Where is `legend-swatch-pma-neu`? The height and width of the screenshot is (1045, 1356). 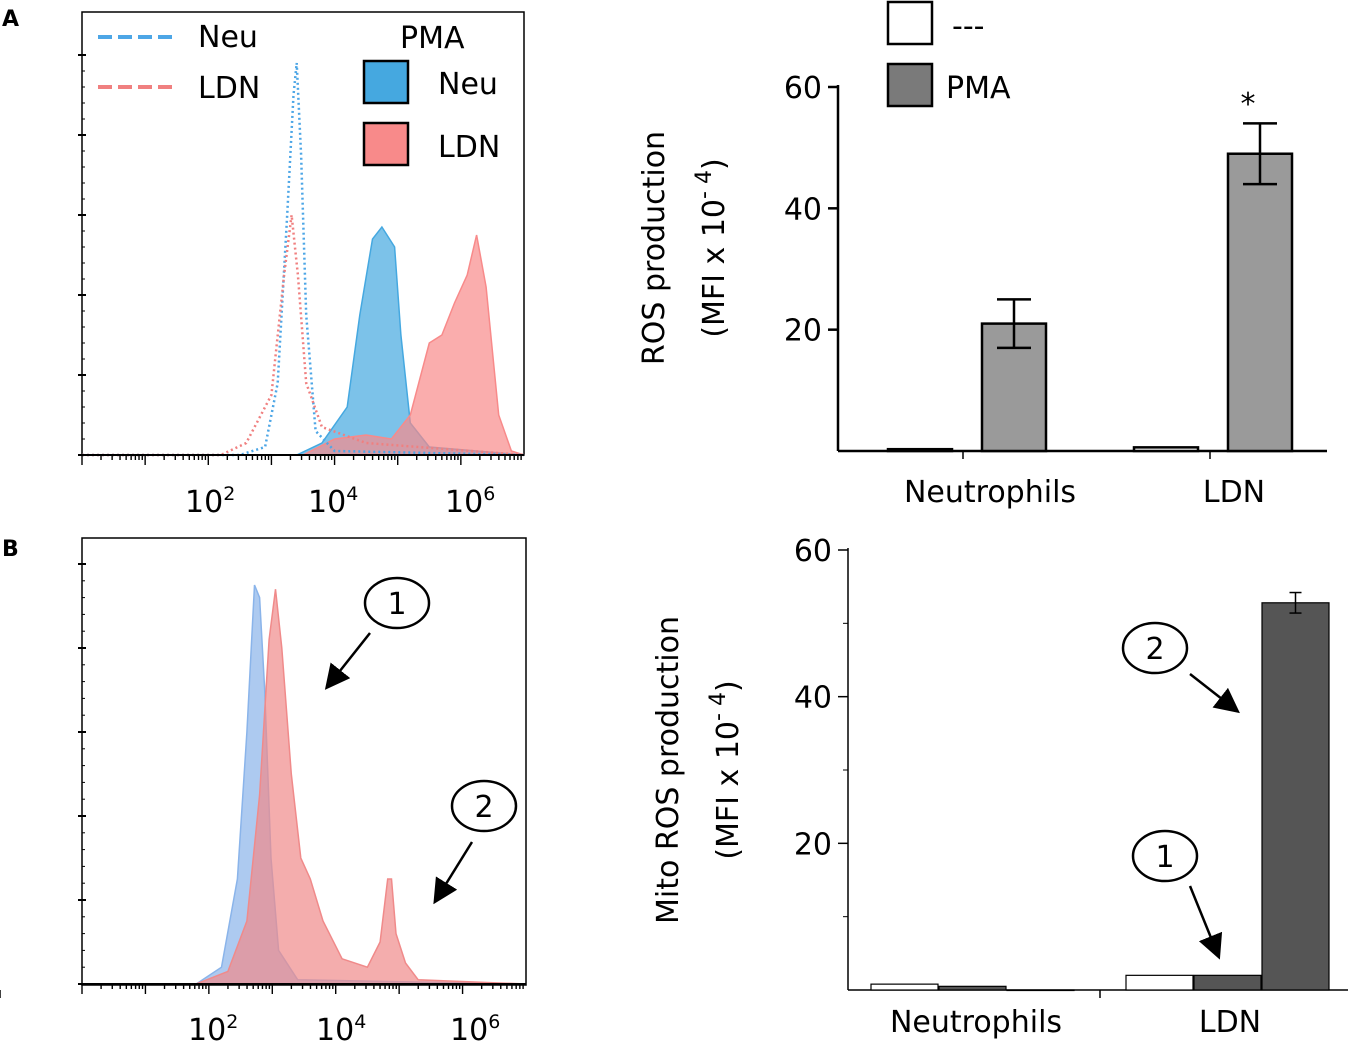 legend-swatch-pma-neu is located at coordinates (386, 82).